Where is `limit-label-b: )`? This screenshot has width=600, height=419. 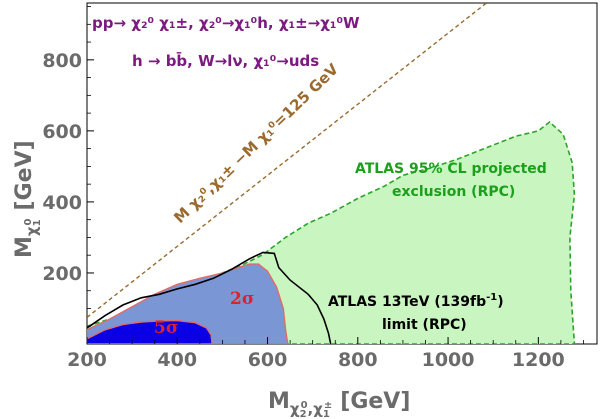 limit-label-b: ) is located at coordinates (500, 302).